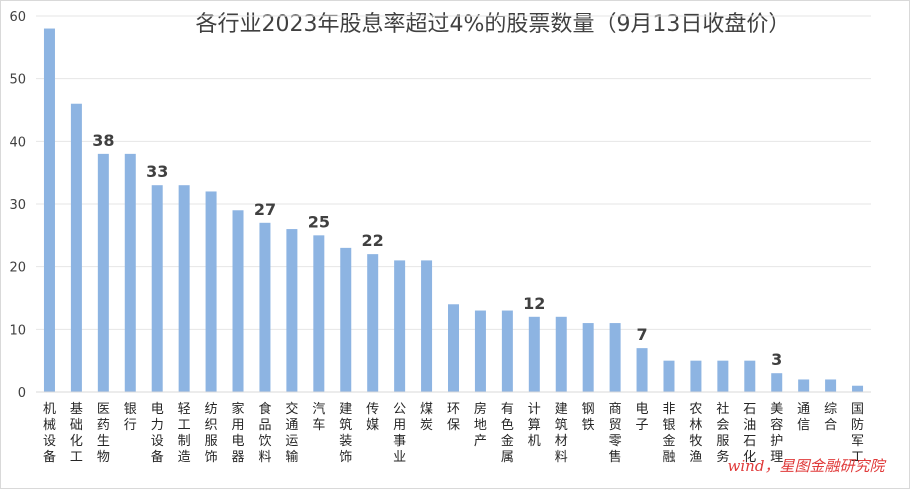 The image size is (910, 489). Describe the element at coordinates (238, 433) in the screenshot. I see `x-category-label: 家用电器` at that location.